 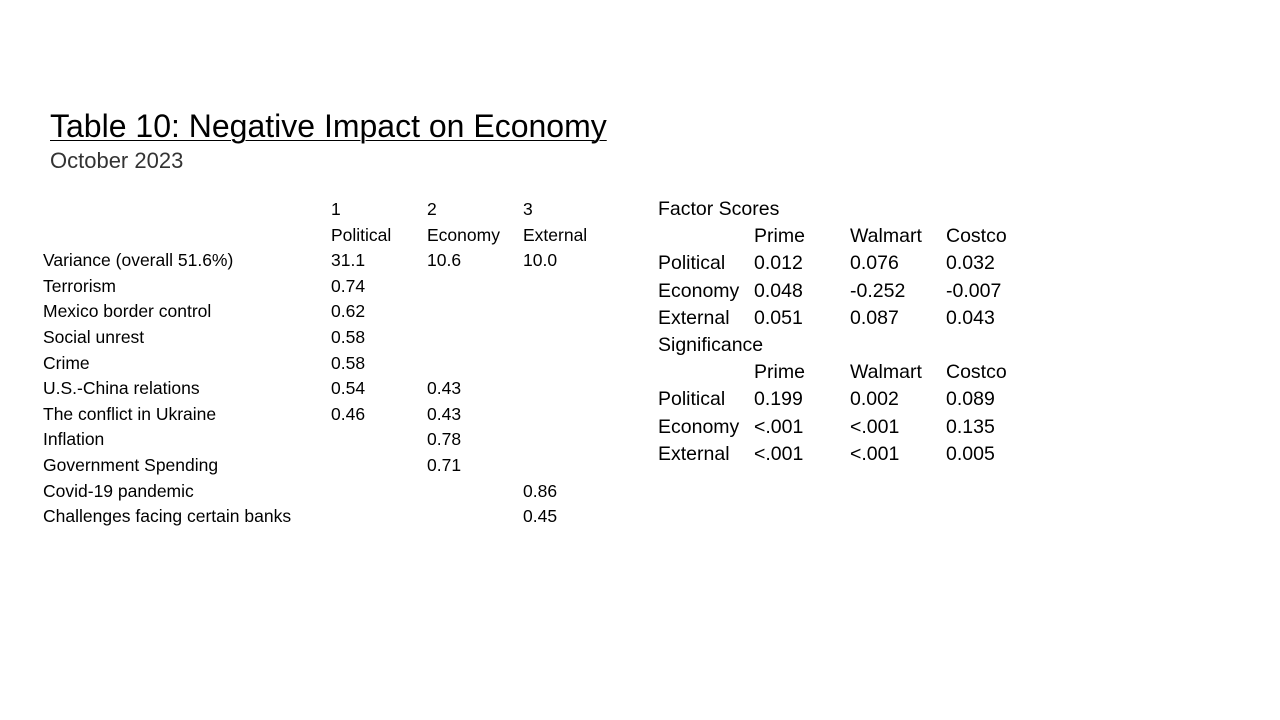 What do you see at coordinates (874, 317) in the screenshot?
I see `cell-value: 0.087` at bounding box center [874, 317].